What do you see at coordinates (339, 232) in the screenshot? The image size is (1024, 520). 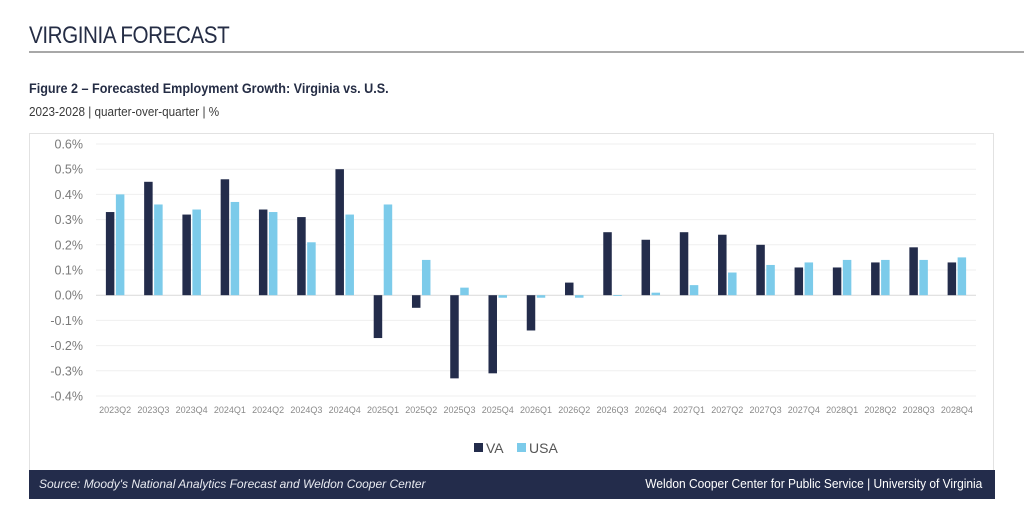 I see `bar-va-2024Q4` at bounding box center [339, 232].